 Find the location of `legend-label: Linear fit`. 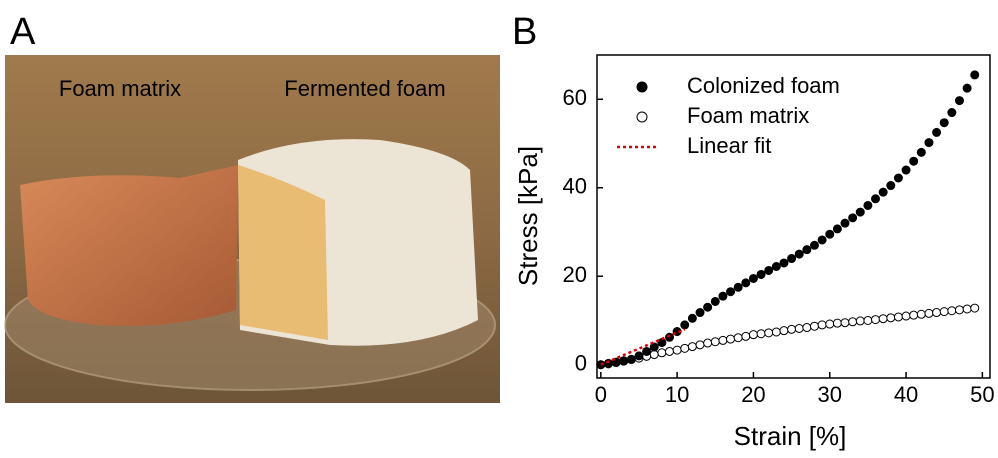

legend-label: Linear fit is located at coordinates (729, 145).